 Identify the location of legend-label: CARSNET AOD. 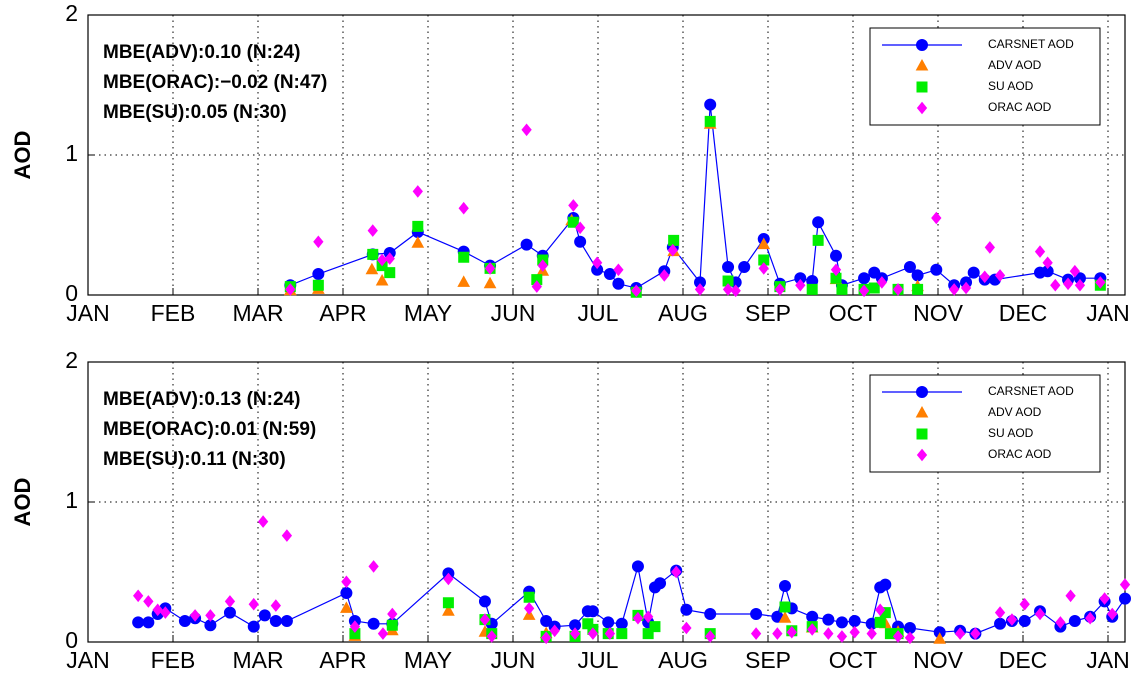
(1031, 44).